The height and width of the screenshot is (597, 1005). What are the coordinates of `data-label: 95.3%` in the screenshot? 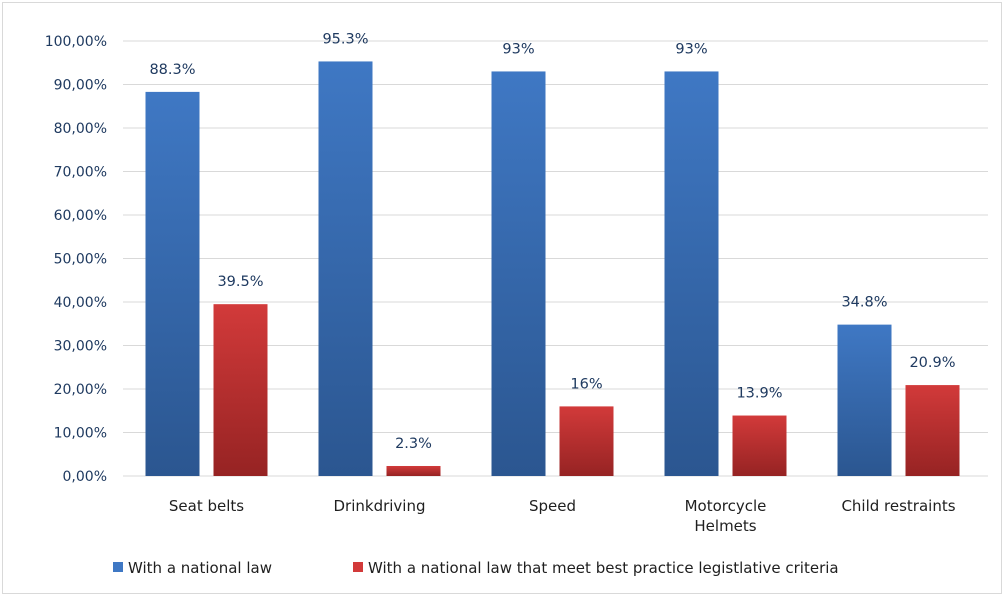 It's located at (345, 39).